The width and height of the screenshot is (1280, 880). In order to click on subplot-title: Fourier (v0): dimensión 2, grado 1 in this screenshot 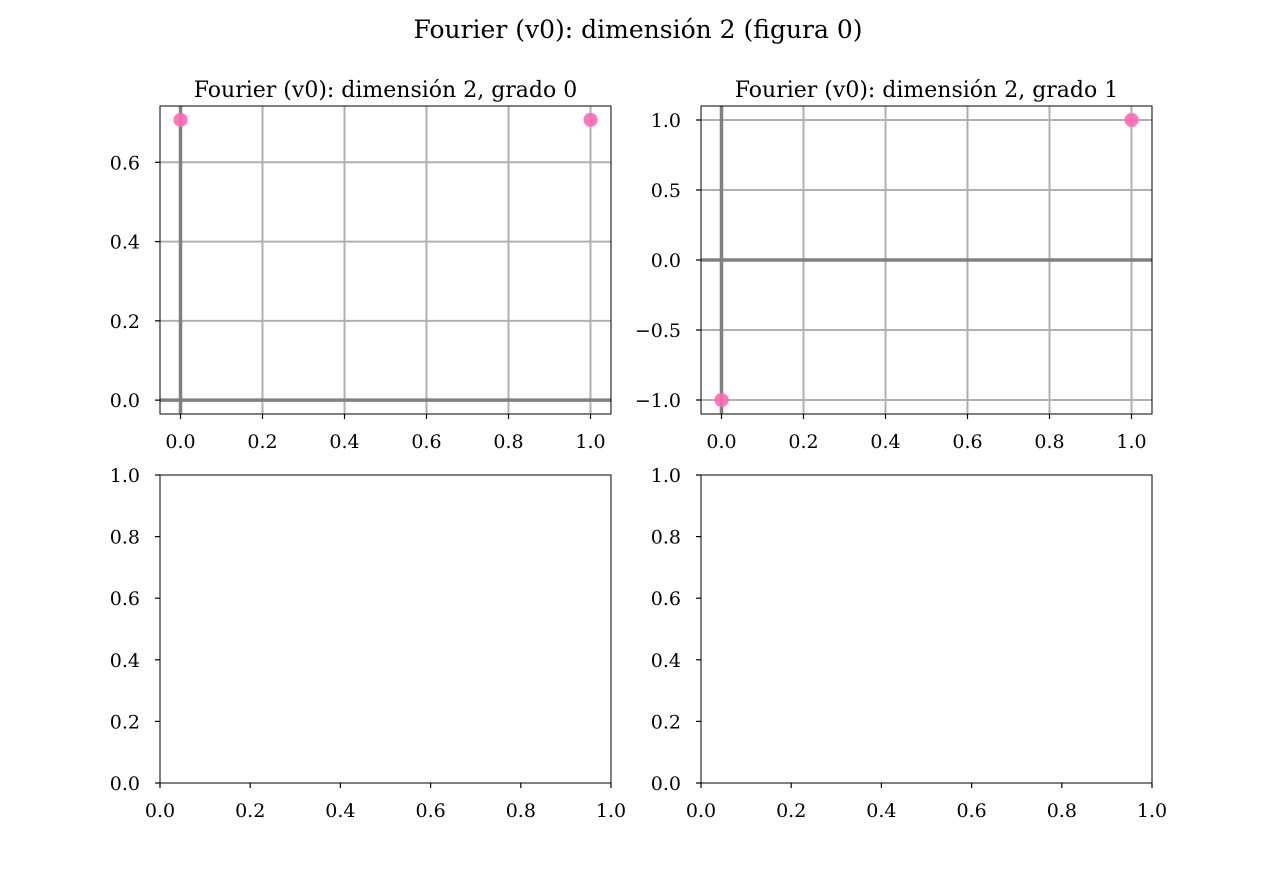, I will do `click(926, 90)`.